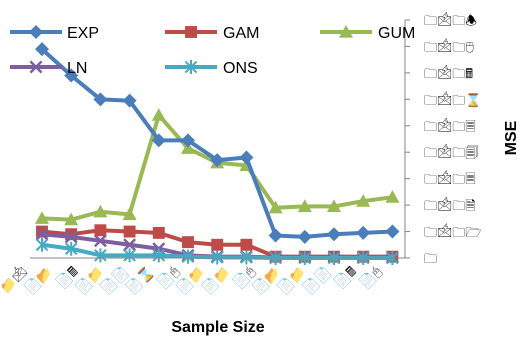 The height and width of the screenshot is (338, 526). I want to click on x-tick-label-13: 📄🖩, so click(345, 277).